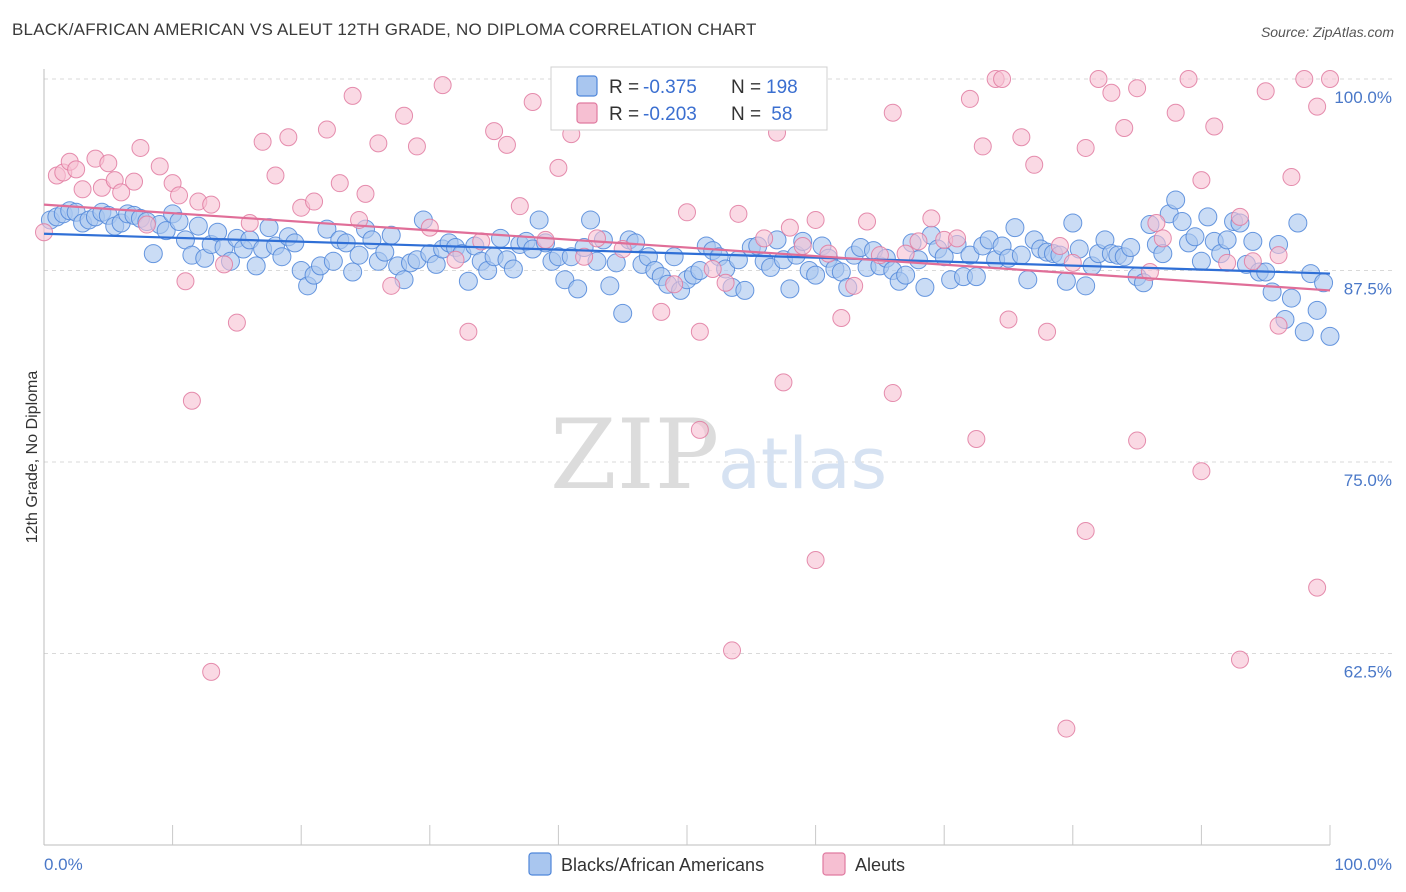  Describe the element at coordinates (1327, 32) in the screenshot. I see `source-credit: Source: ZipAtlas.com` at that location.